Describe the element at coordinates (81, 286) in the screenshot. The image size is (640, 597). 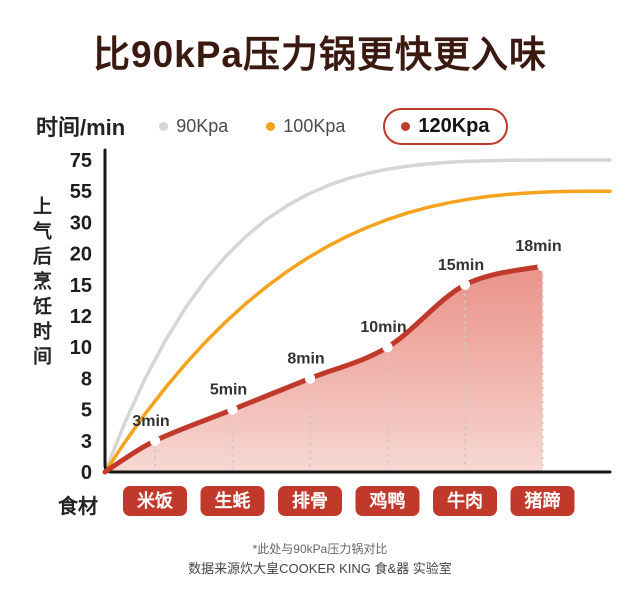
I see `y-tick-label: 15` at that location.